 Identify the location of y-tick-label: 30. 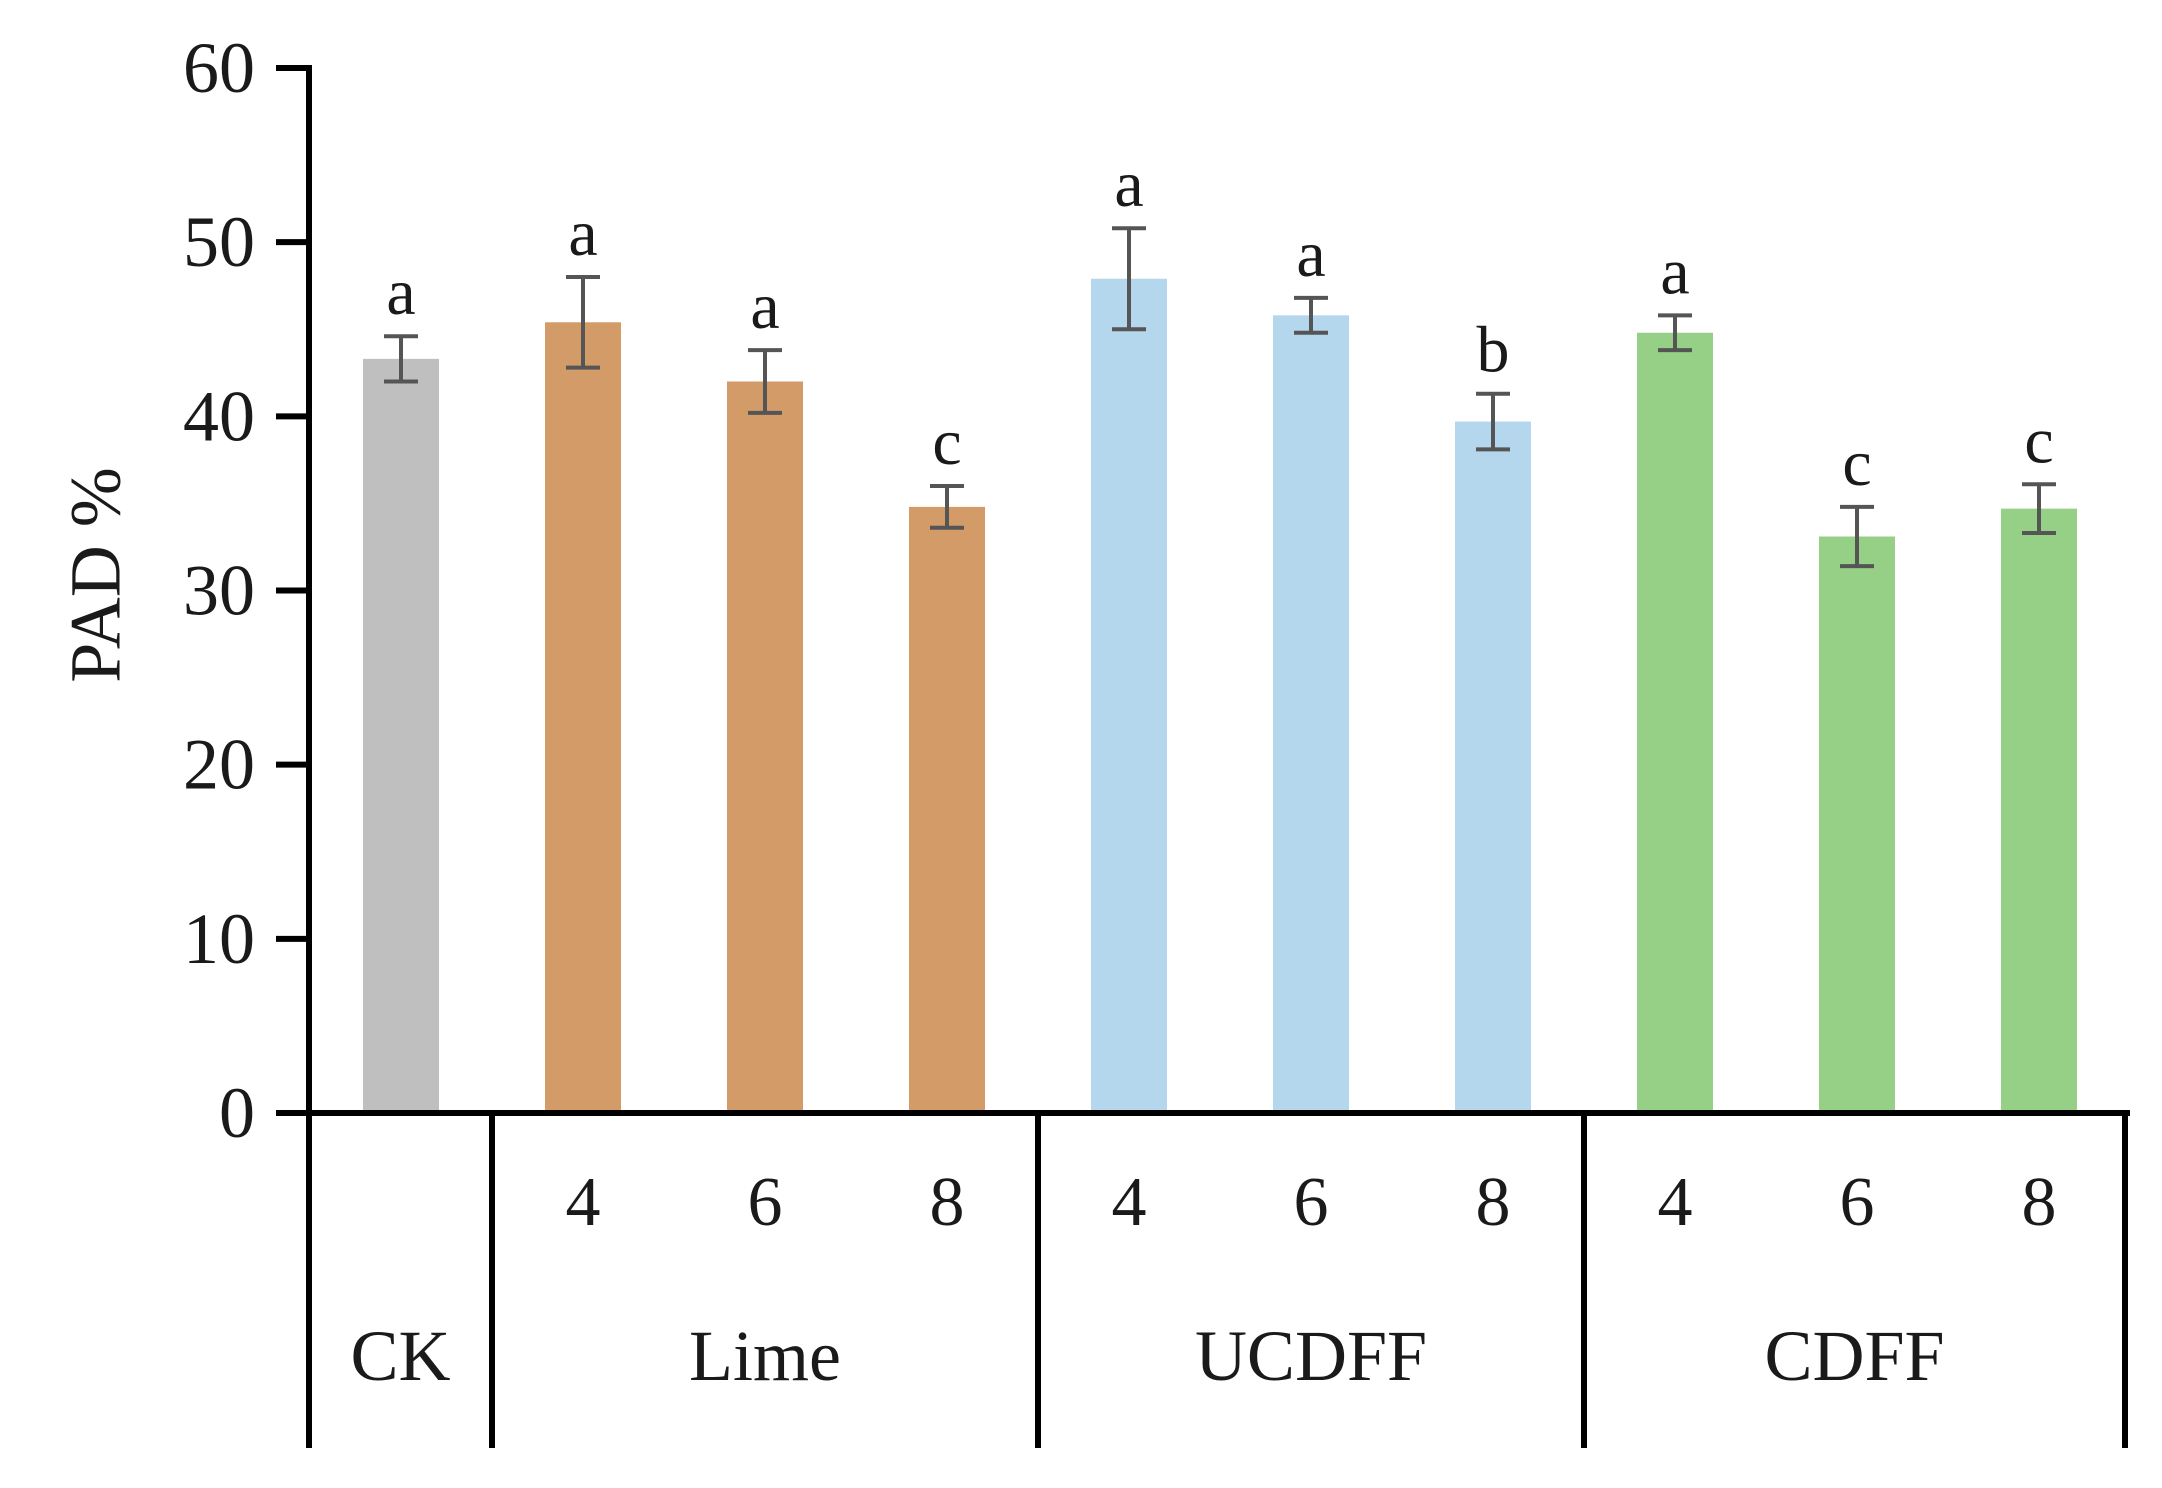
(219, 591).